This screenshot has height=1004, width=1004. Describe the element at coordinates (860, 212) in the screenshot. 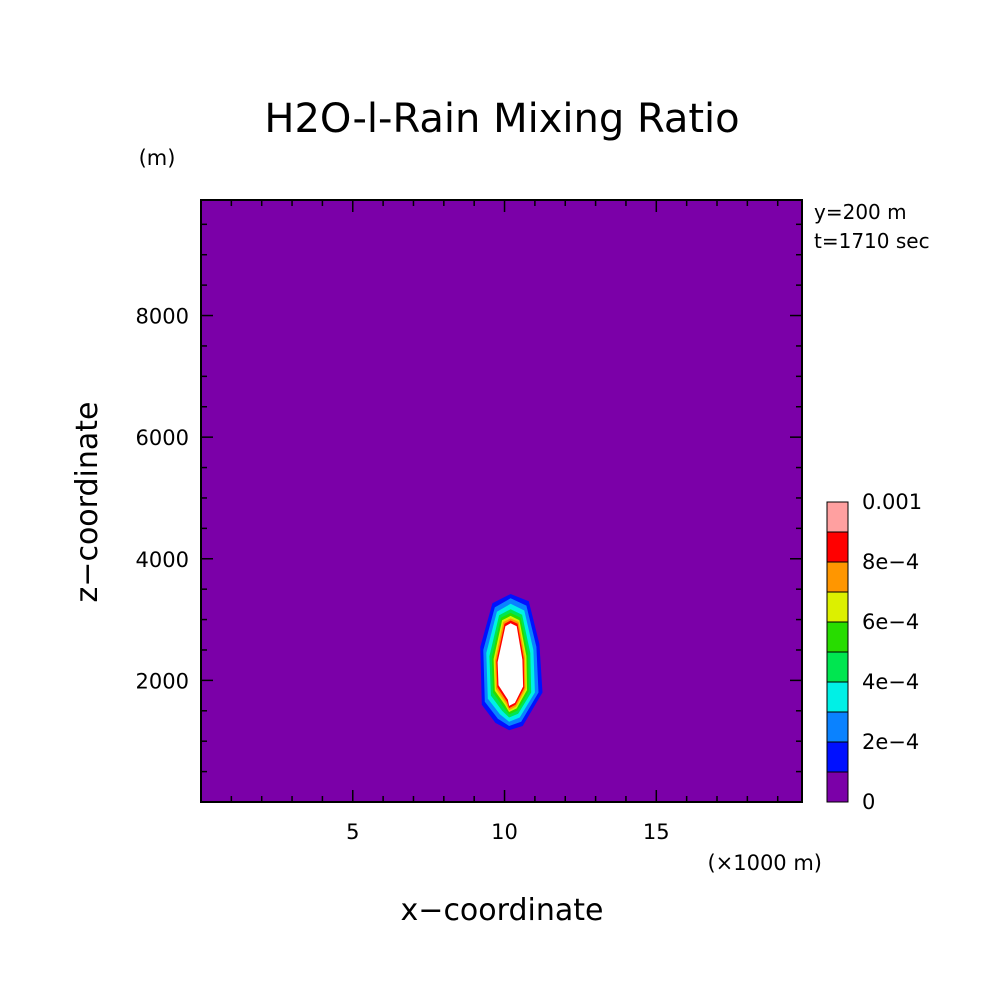

I see `info-line-1: y=200 m` at that location.